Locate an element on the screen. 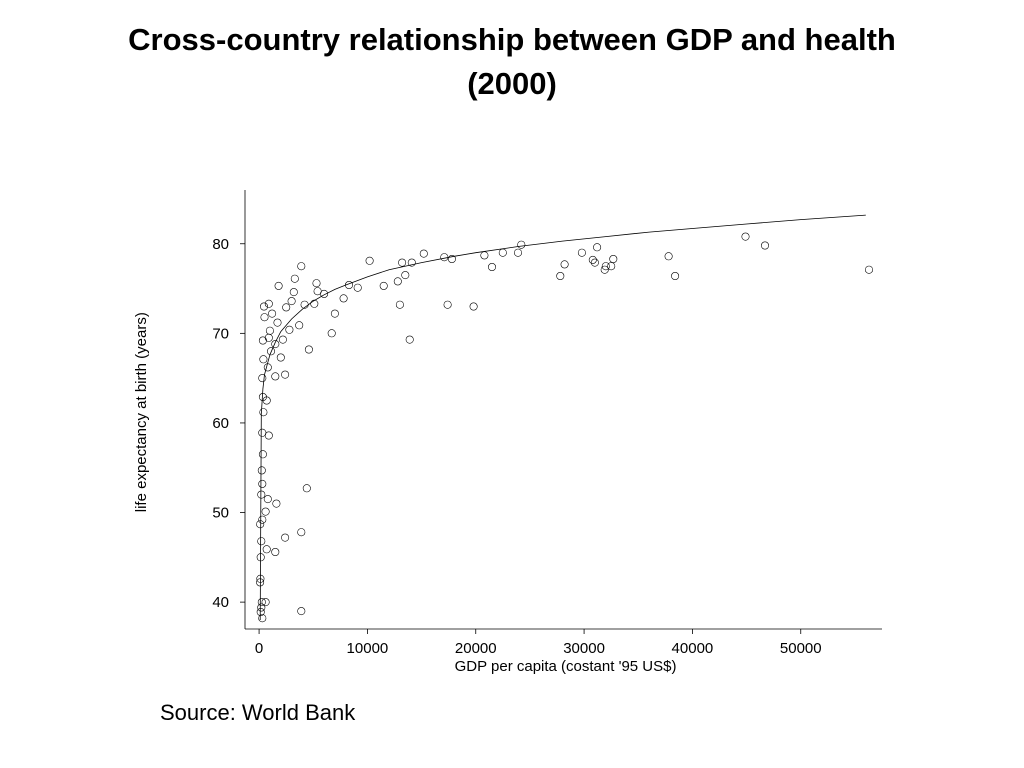 This screenshot has width=1024, height=768. x-tick-label-40000: 40000 is located at coordinates (693, 648).